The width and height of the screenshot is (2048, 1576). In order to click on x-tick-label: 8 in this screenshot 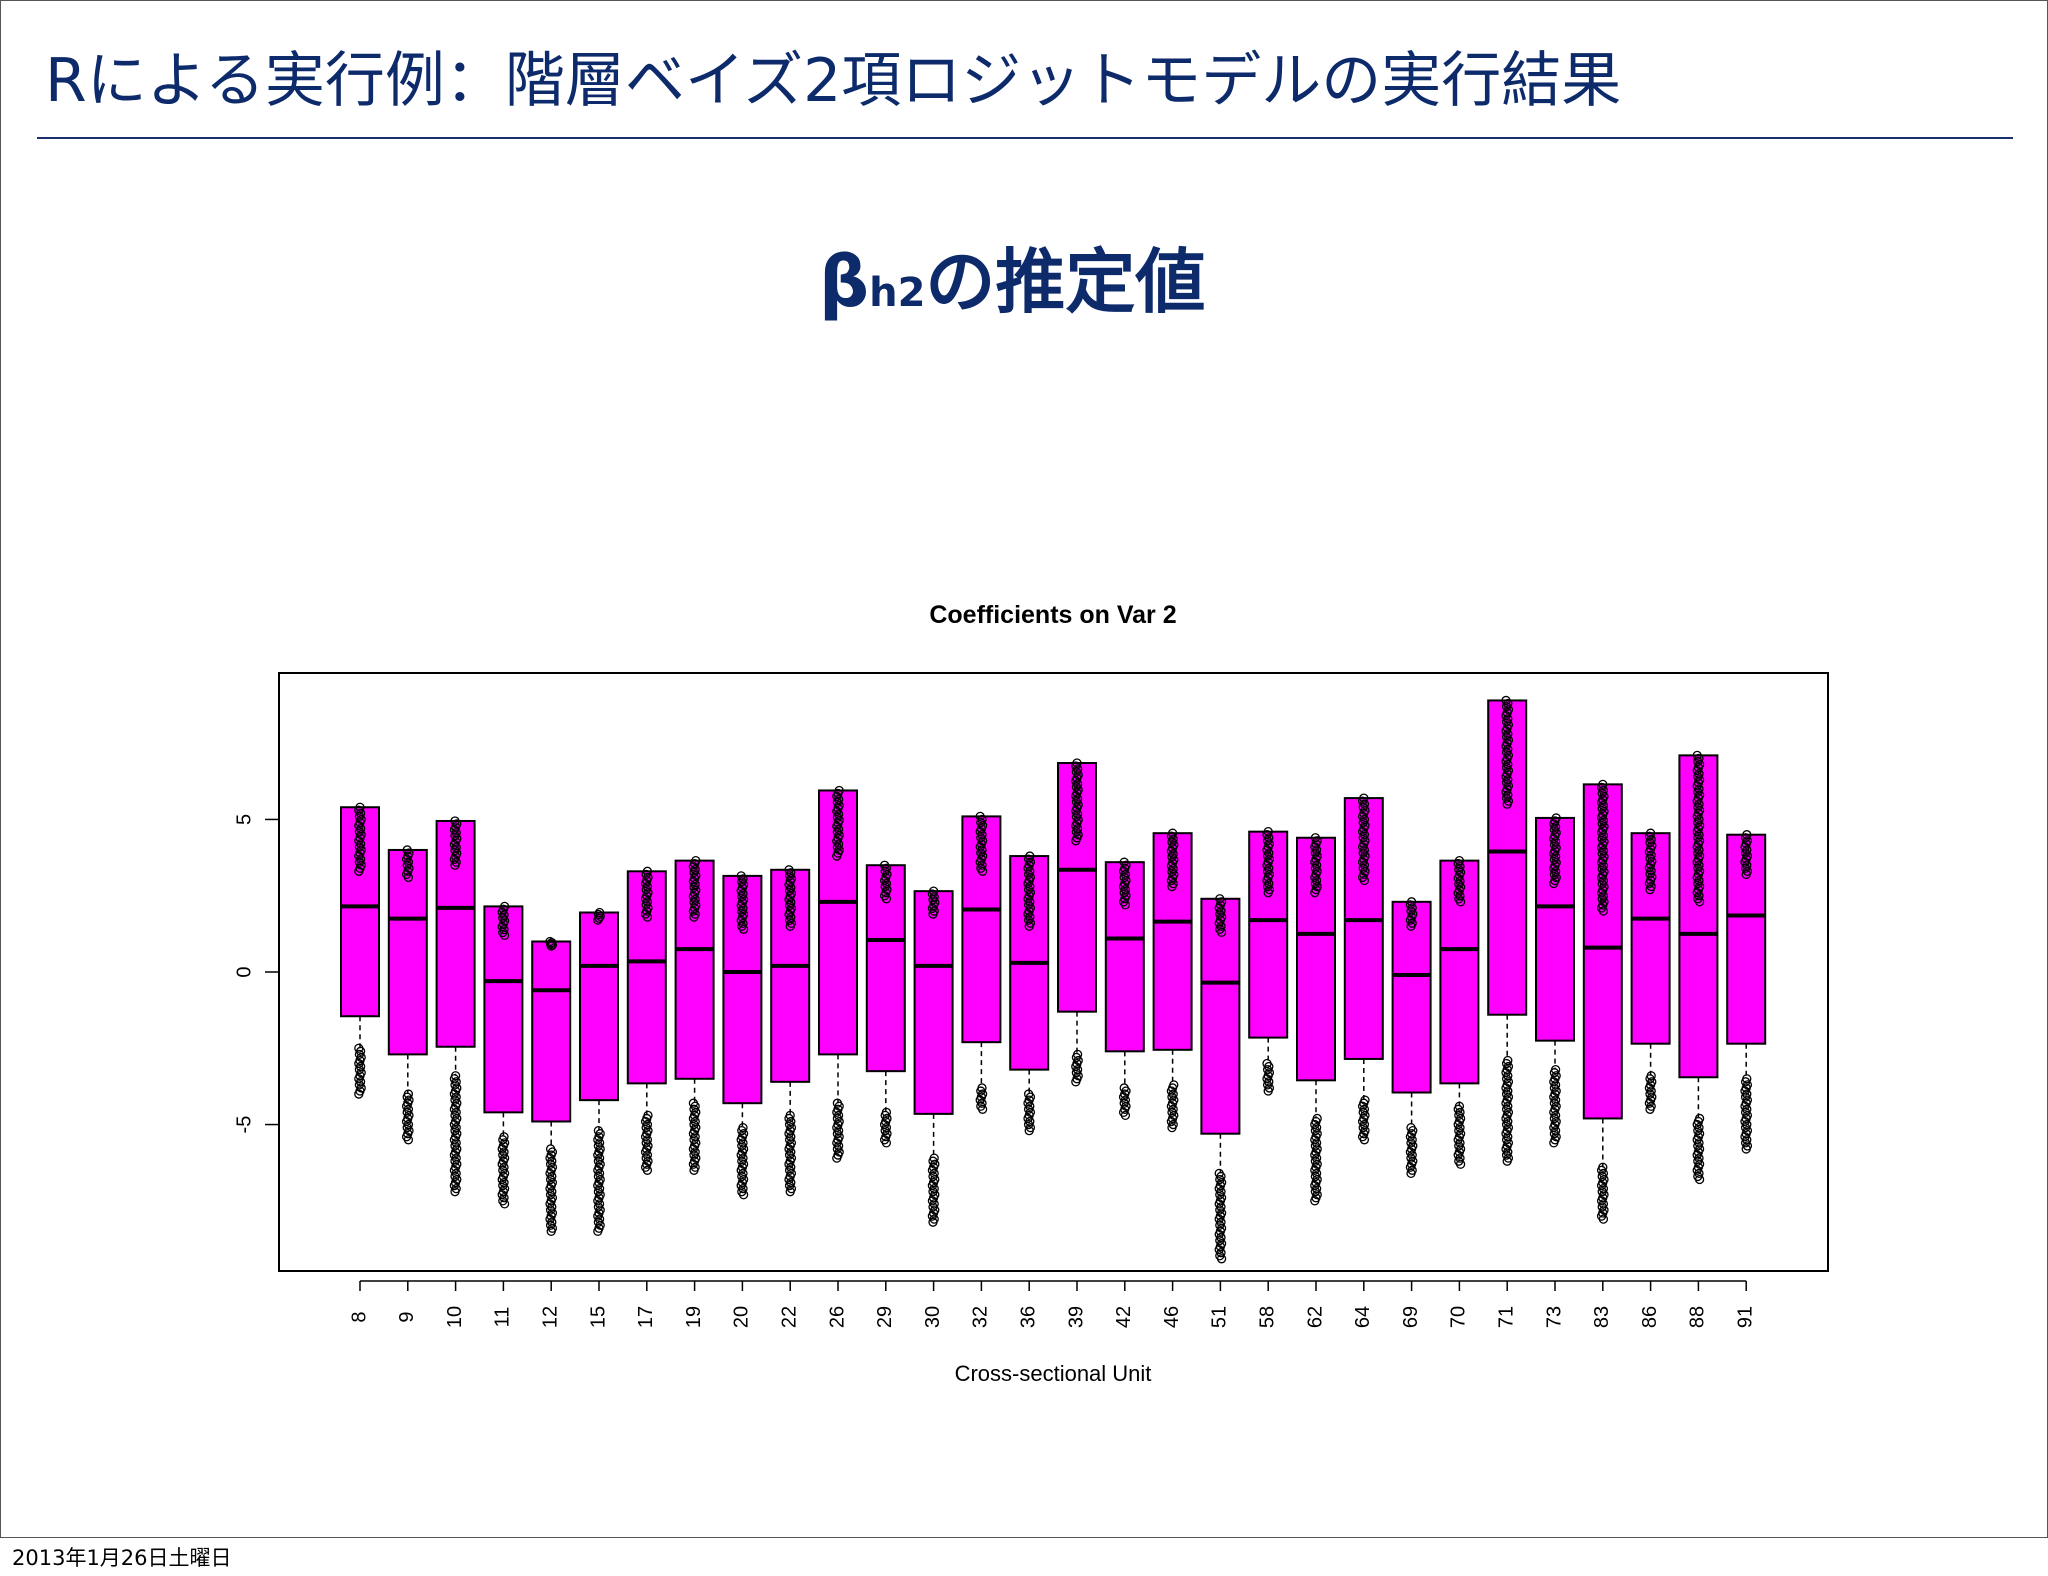, I will do `click(359, 1316)`.